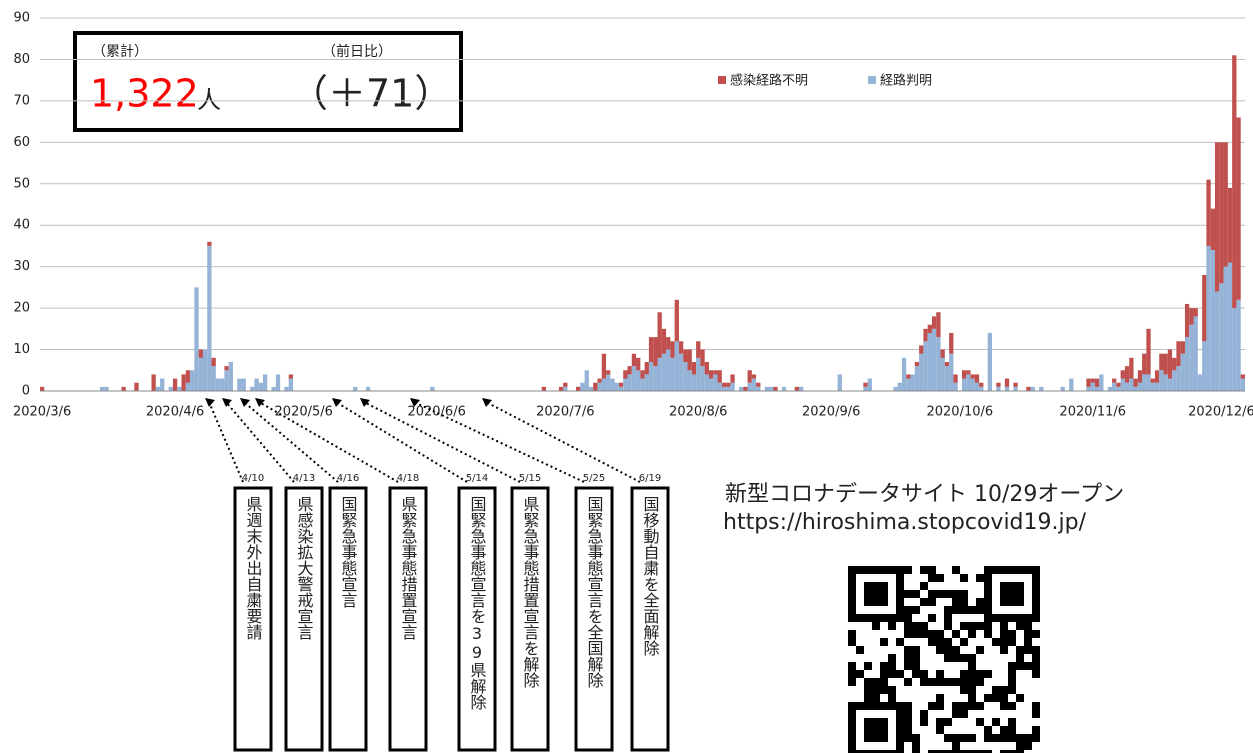  What do you see at coordinates (722, 80) in the screenshot?
I see `legend-swatch` at bounding box center [722, 80].